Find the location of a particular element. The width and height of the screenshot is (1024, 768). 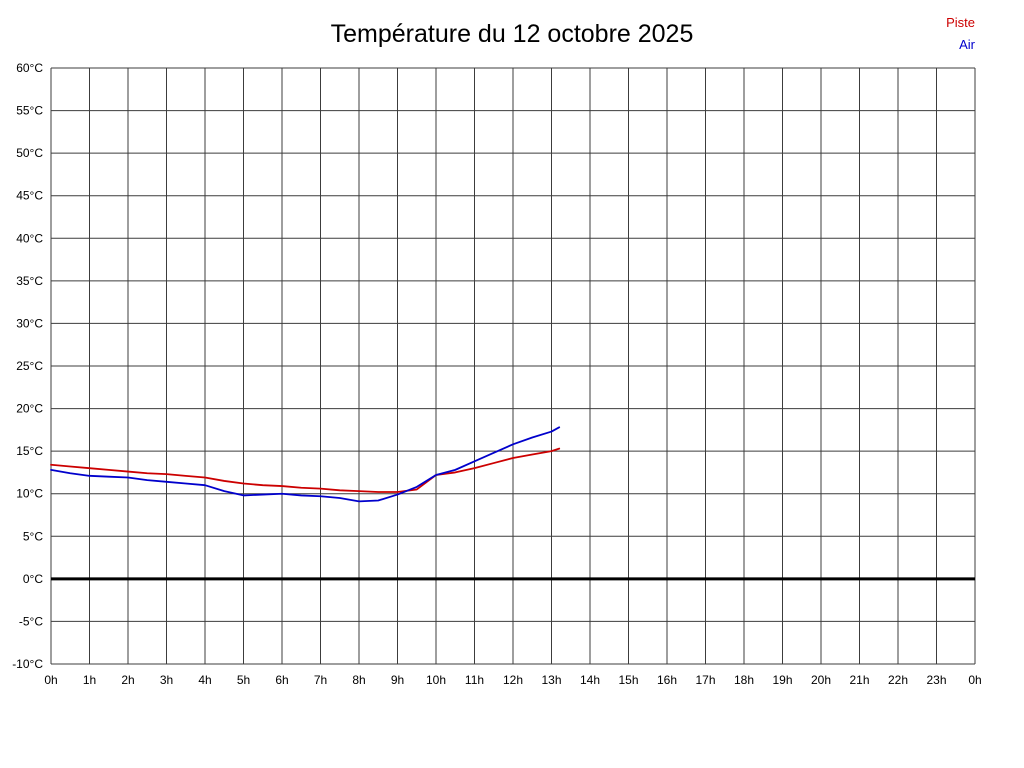

chart-title: Température du 12 octobre 2025 is located at coordinates (512, 34).